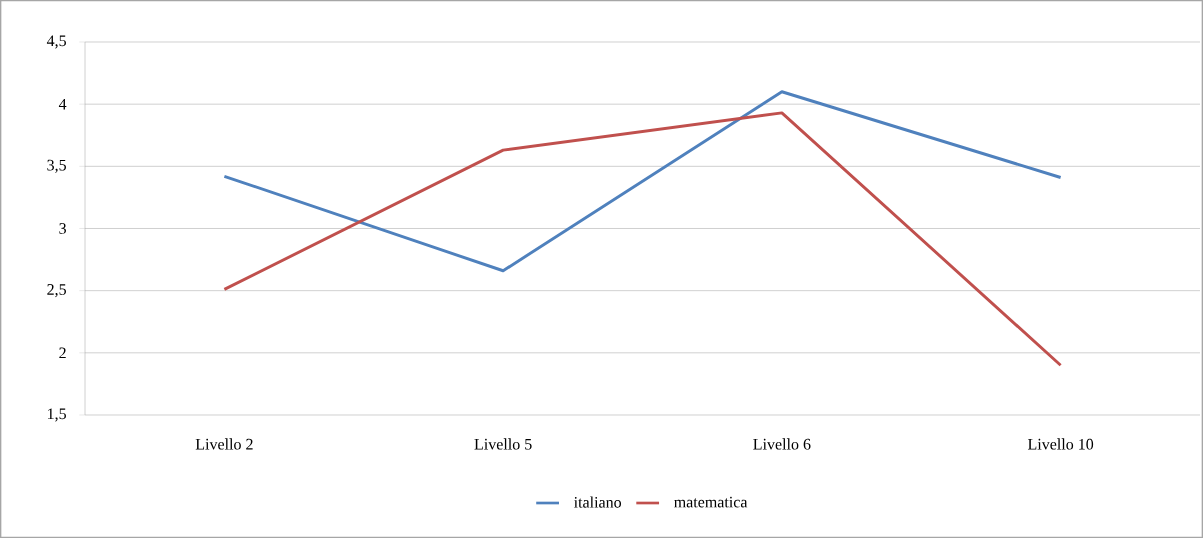 This screenshot has width=1203, height=538. What do you see at coordinates (62, 104) in the screenshot?
I see `y-tick-label: 4` at bounding box center [62, 104].